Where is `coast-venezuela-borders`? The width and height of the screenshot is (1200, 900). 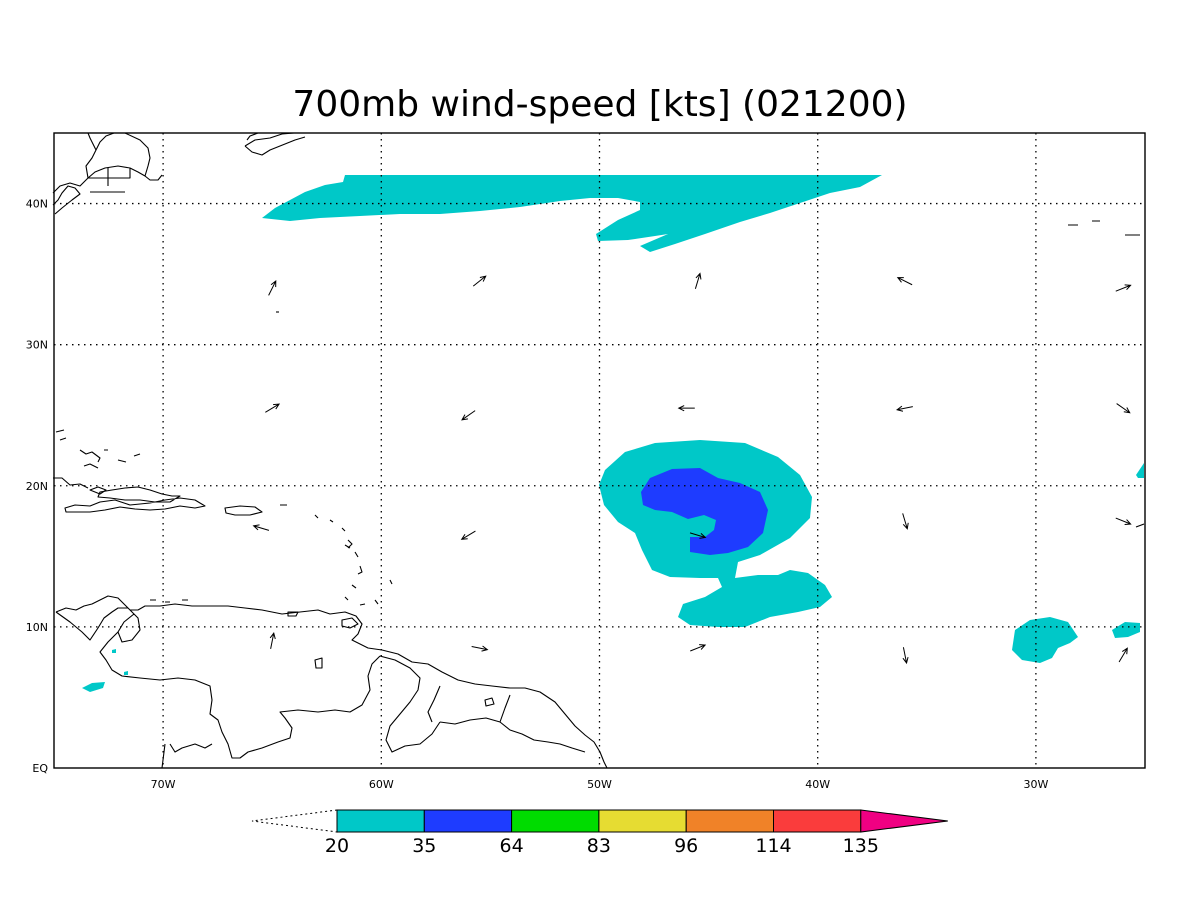 coast-venezuela-borders is located at coordinates (342, 700).